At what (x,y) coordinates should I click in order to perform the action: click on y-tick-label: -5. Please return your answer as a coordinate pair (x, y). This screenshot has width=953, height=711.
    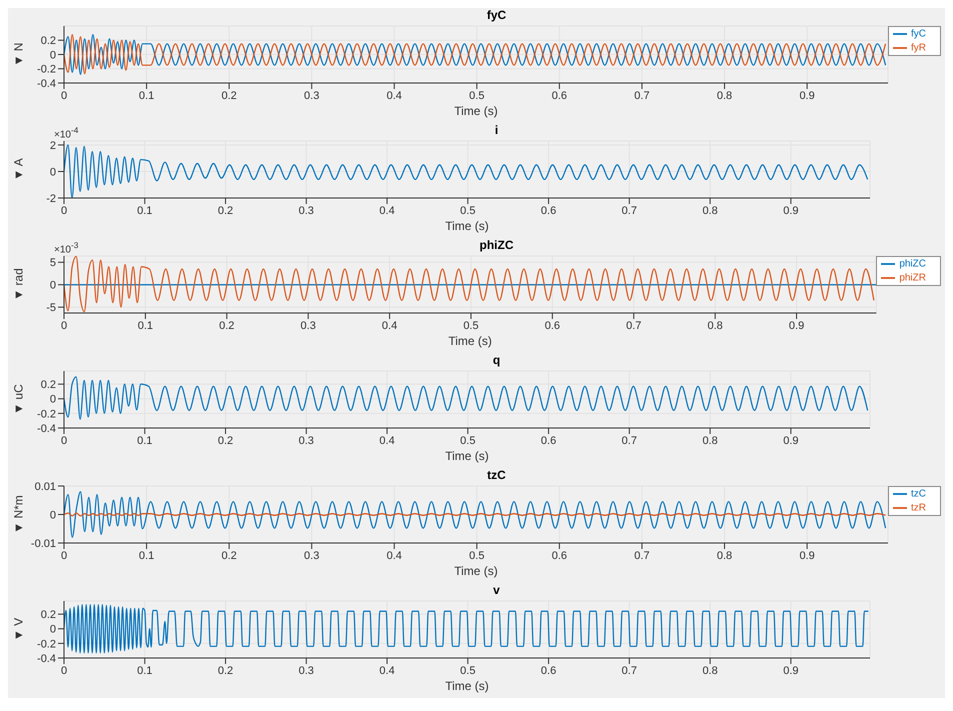
    Looking at the image, I should click on (51, 308).